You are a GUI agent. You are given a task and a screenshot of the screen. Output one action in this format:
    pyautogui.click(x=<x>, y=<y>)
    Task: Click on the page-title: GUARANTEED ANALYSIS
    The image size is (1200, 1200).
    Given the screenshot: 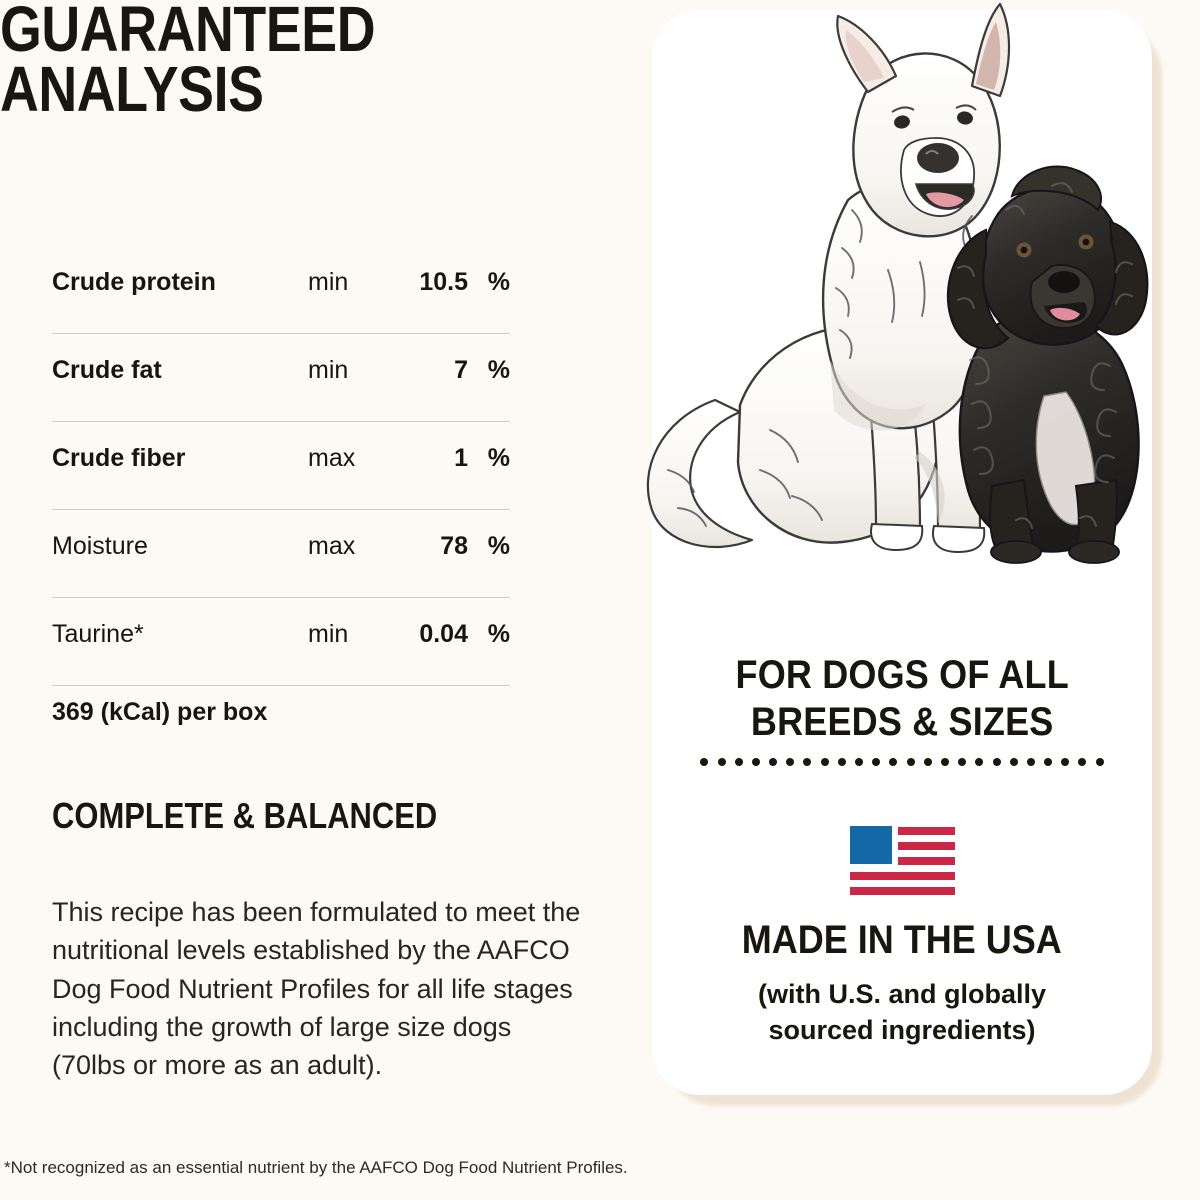 What is the action you would take?
    pyautogui.click(x=188, y=62)
    